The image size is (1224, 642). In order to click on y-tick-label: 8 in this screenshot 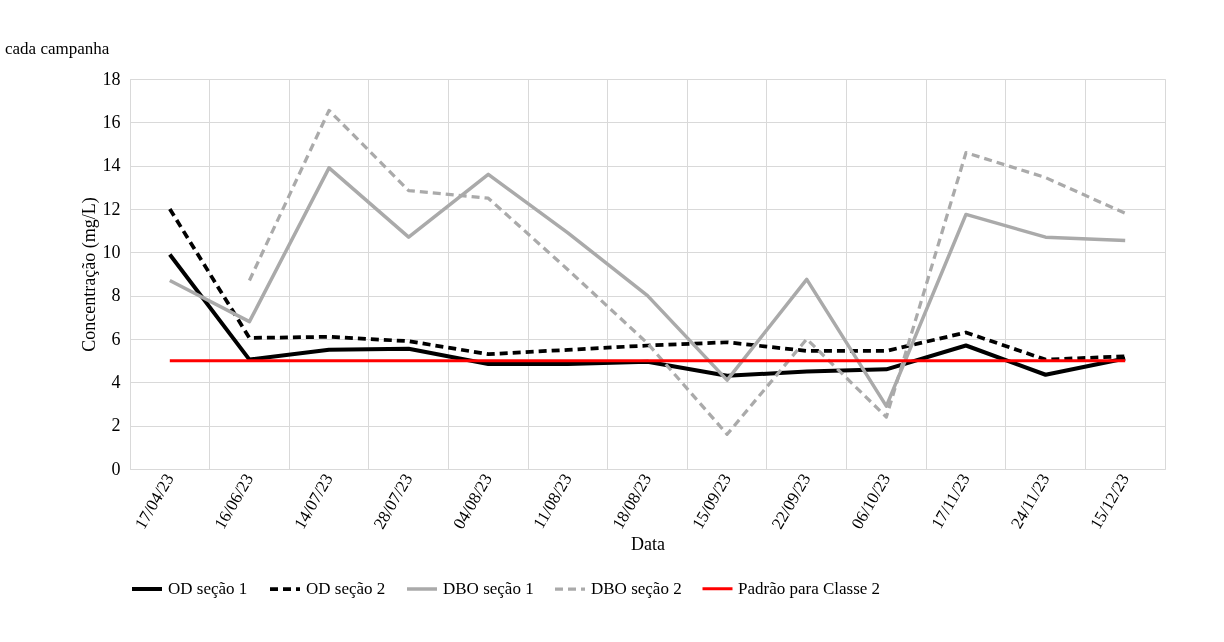, I will do `click(116, 295)`.